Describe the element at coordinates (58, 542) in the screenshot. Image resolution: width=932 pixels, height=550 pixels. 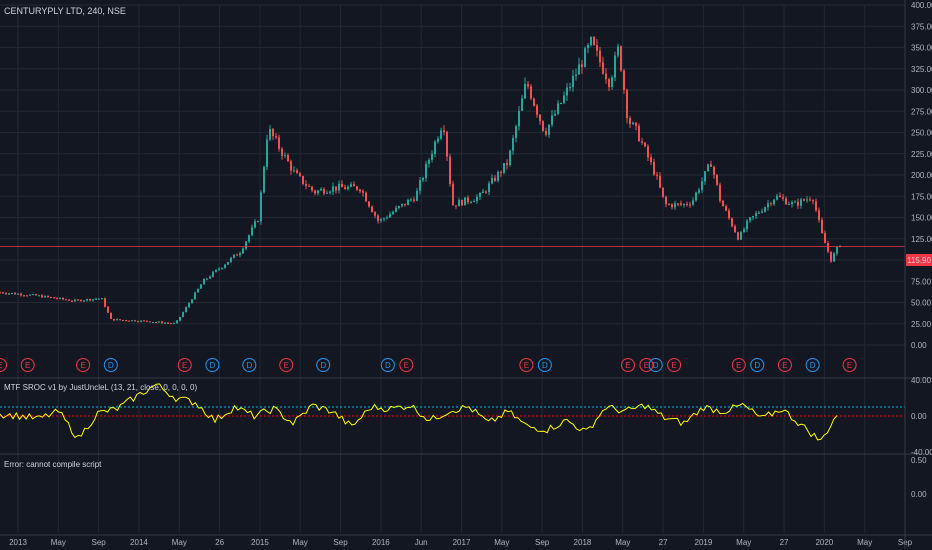
I see `x-tick-label: May` at that location.